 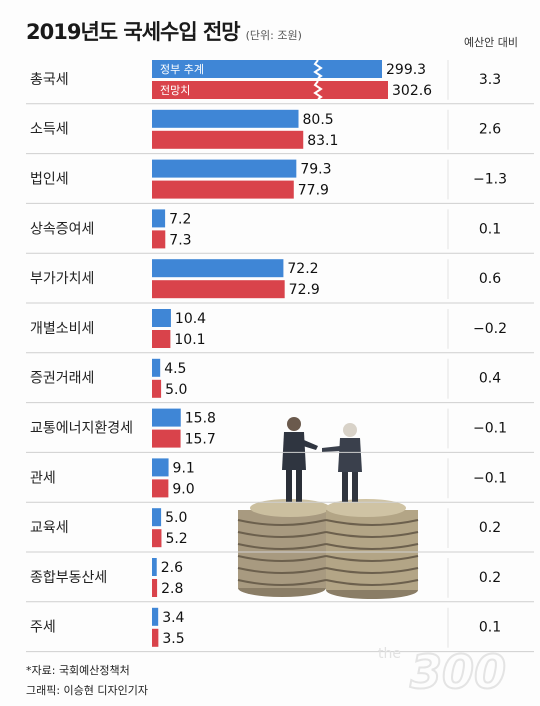 I want to click on businessmen-on-coins-illustration, so click(x=328, y=508).